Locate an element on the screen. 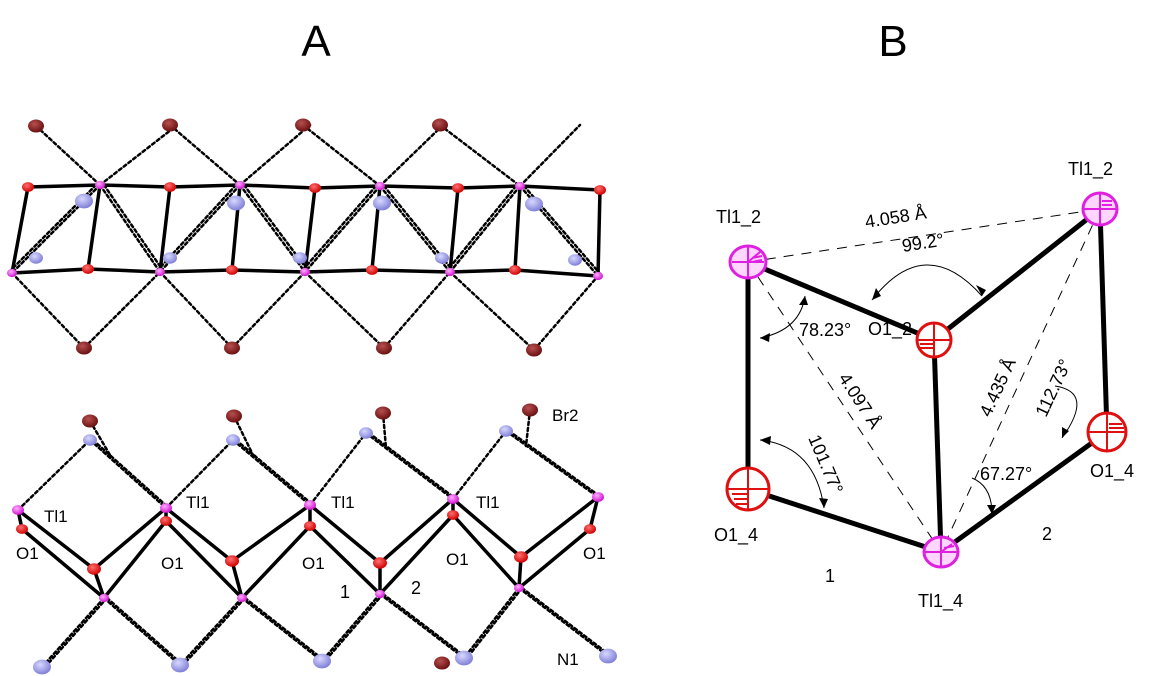  measure-angle-left-upper: 78.23° is located at coordinates (825, 330).